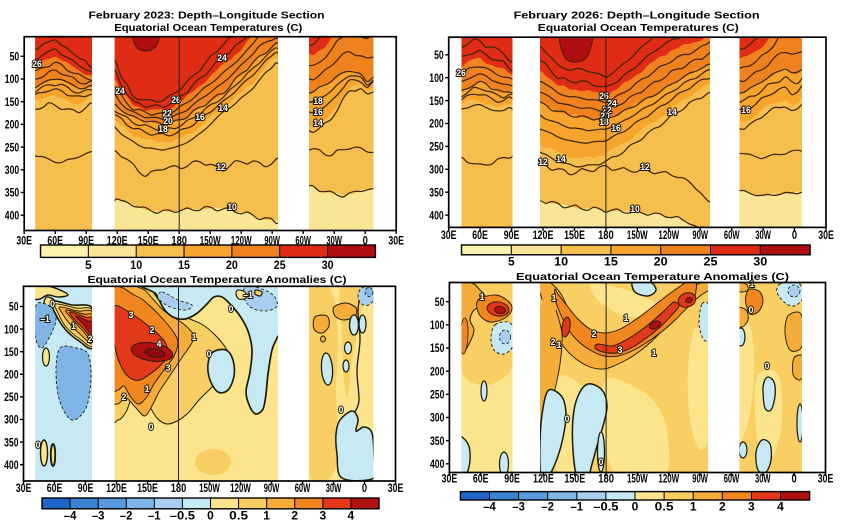 The width and height of the screenshot is (849, 530). What do you see at coordinates (440, 302) in the screenshot?
I see `svg-text: 50` at bounding box center [440, 302].